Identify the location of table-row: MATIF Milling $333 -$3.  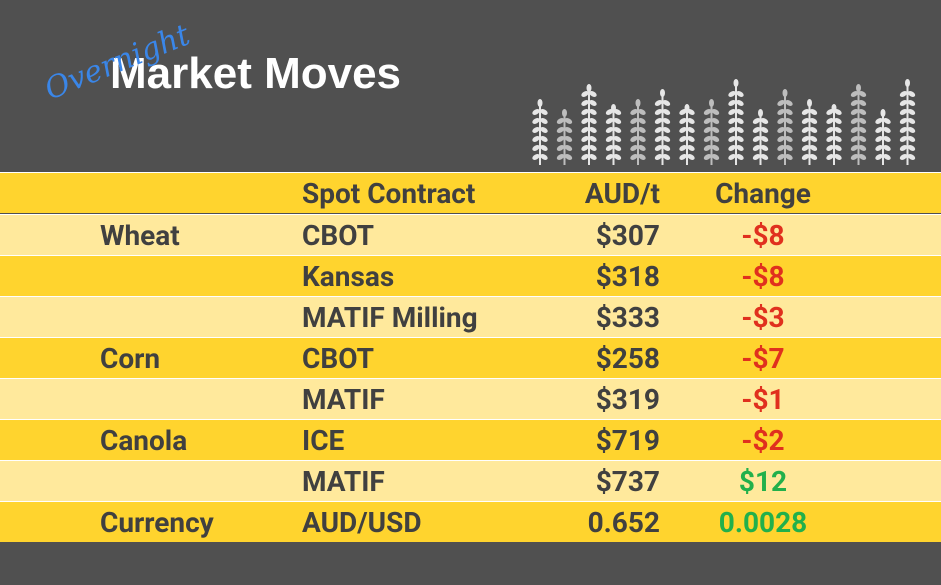
(470, 316).